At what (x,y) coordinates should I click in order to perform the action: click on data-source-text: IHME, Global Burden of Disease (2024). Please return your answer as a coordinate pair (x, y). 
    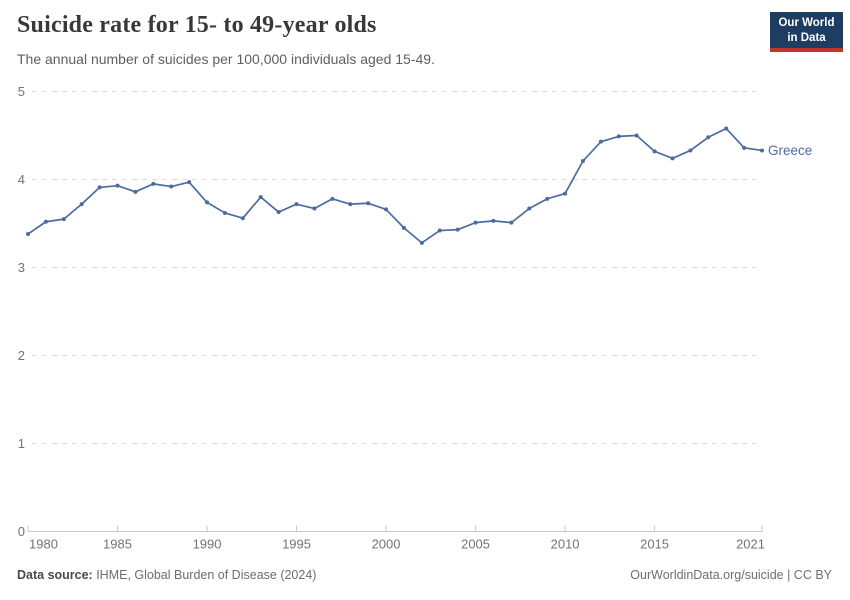
    Looking at the image, I should click on (204, 575).